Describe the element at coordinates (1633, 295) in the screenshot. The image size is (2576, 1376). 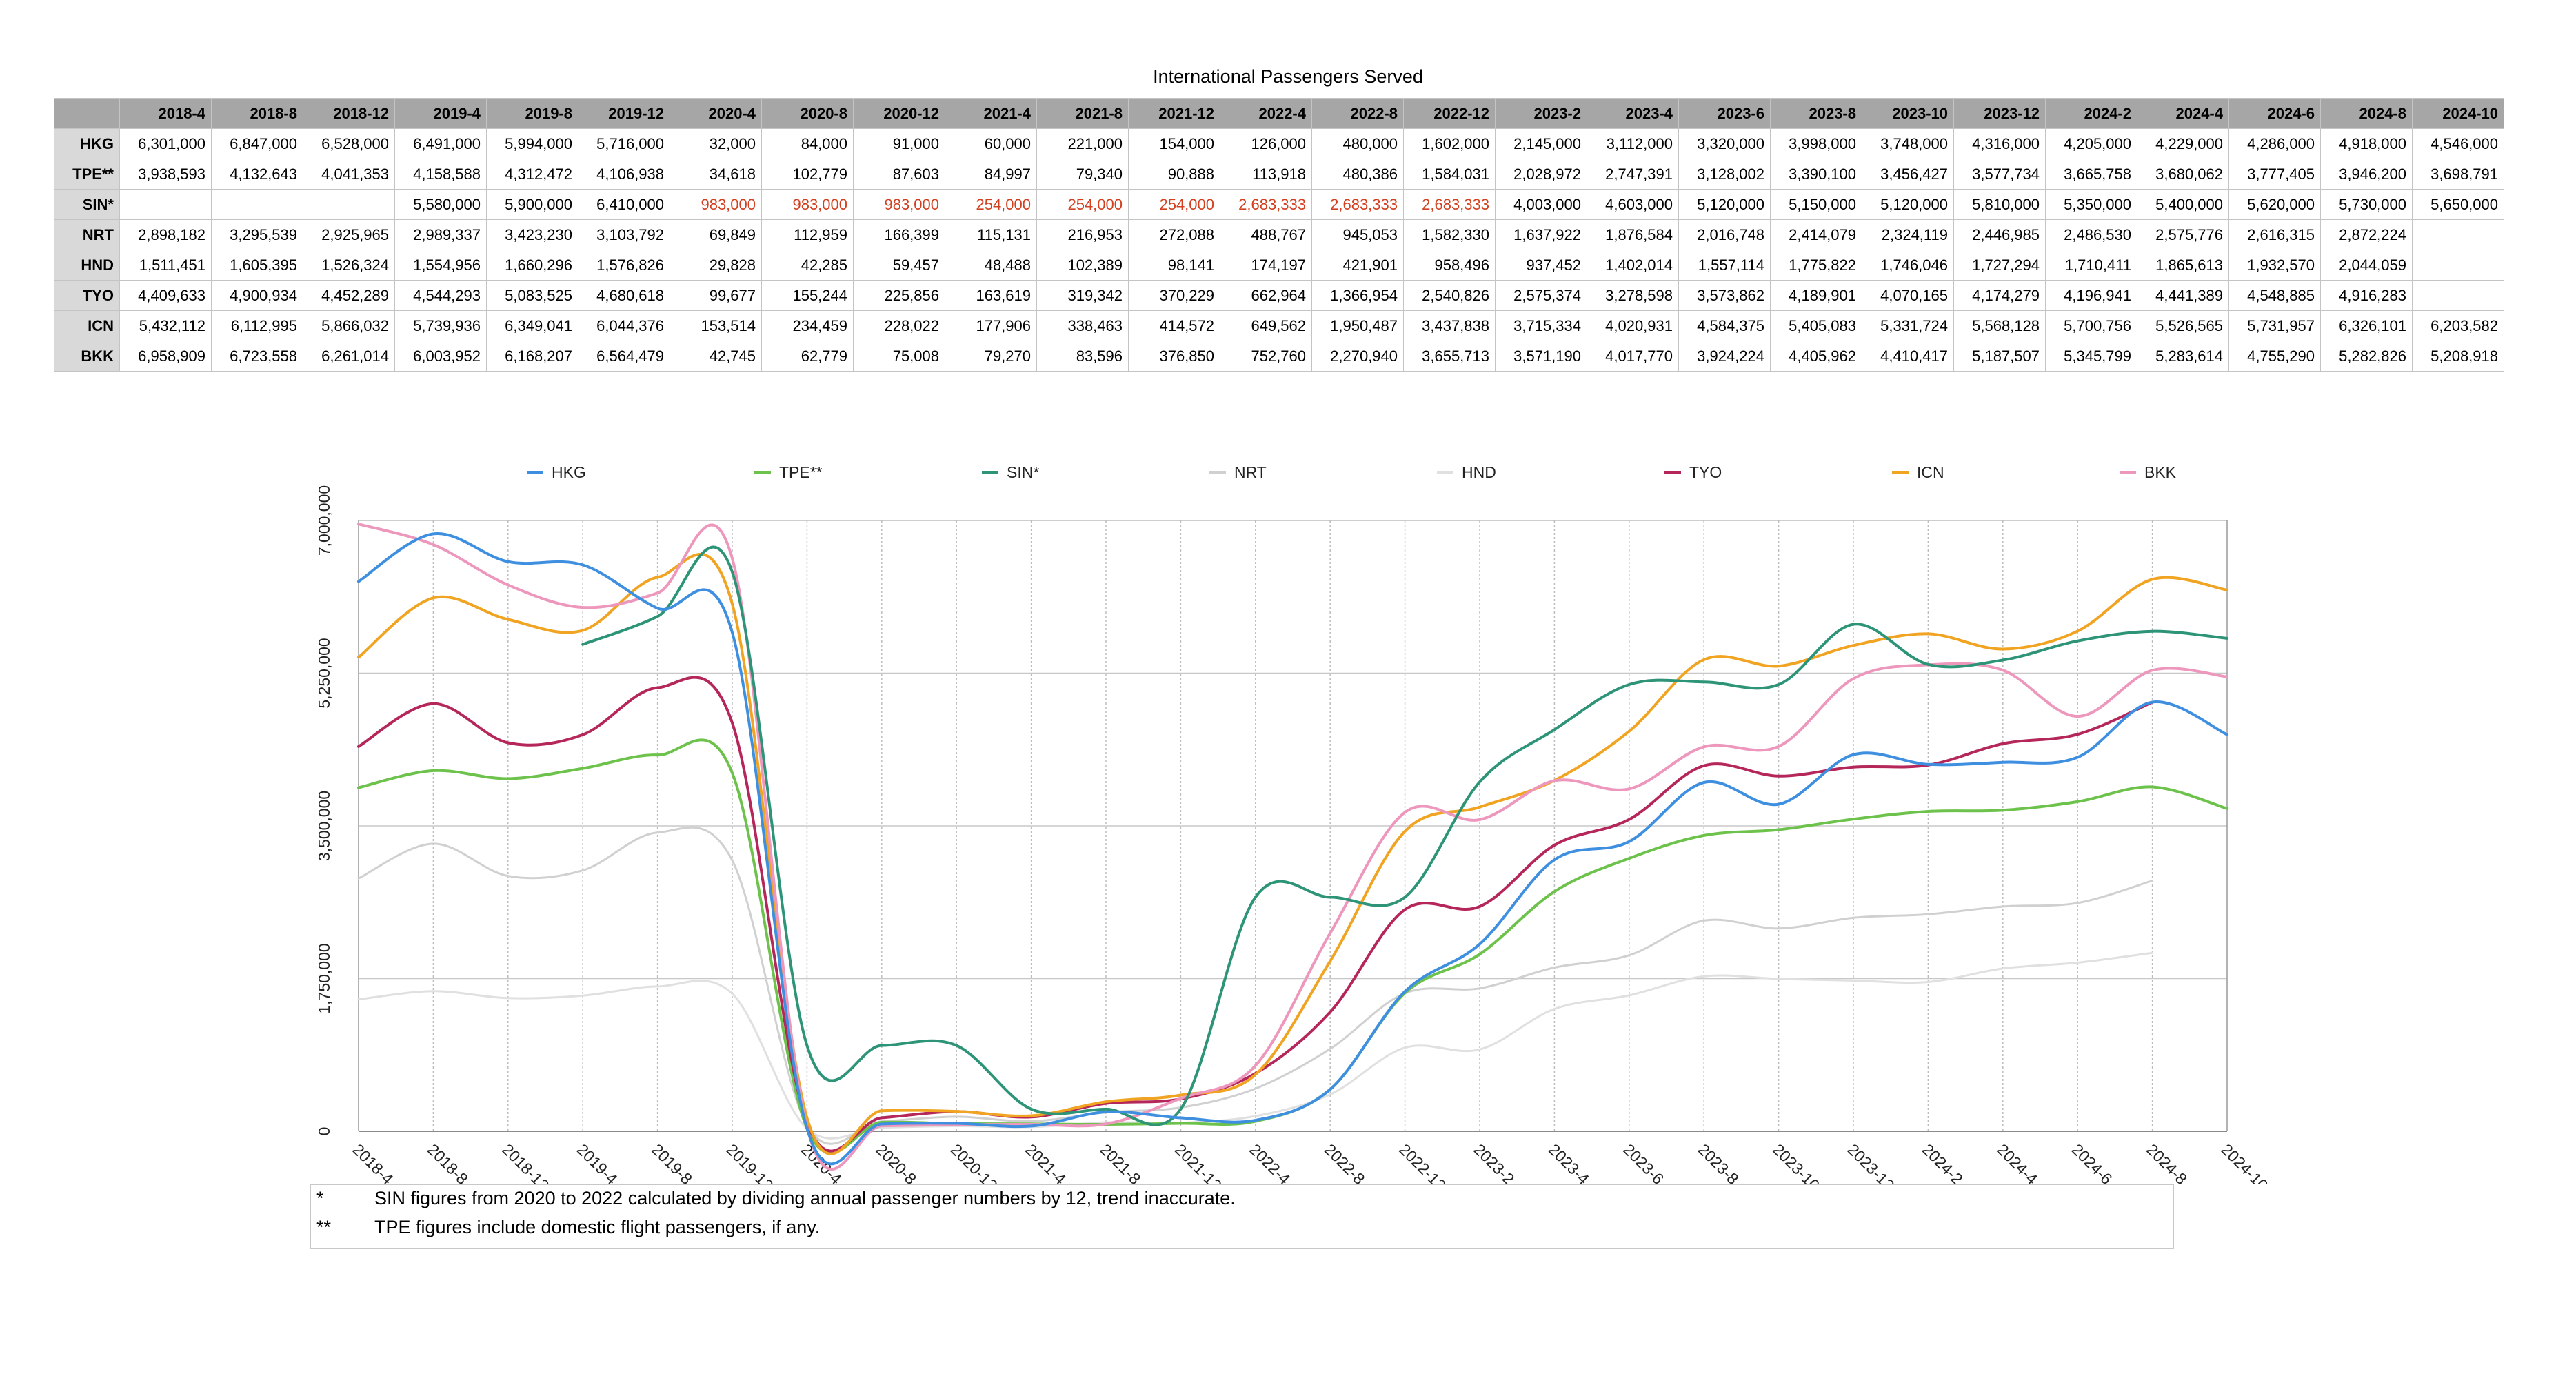
I see `table-cell: 3,278,598` at that location.